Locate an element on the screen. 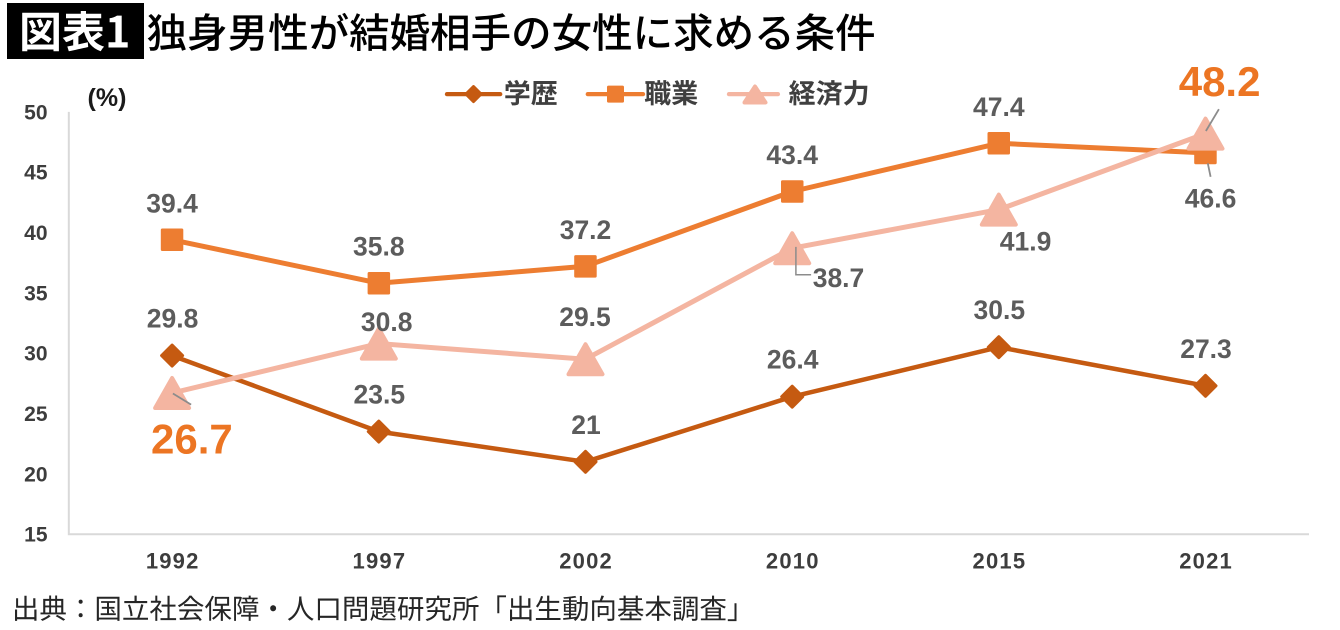  svg-text: 43.4 is located at coordinates (792, 155).